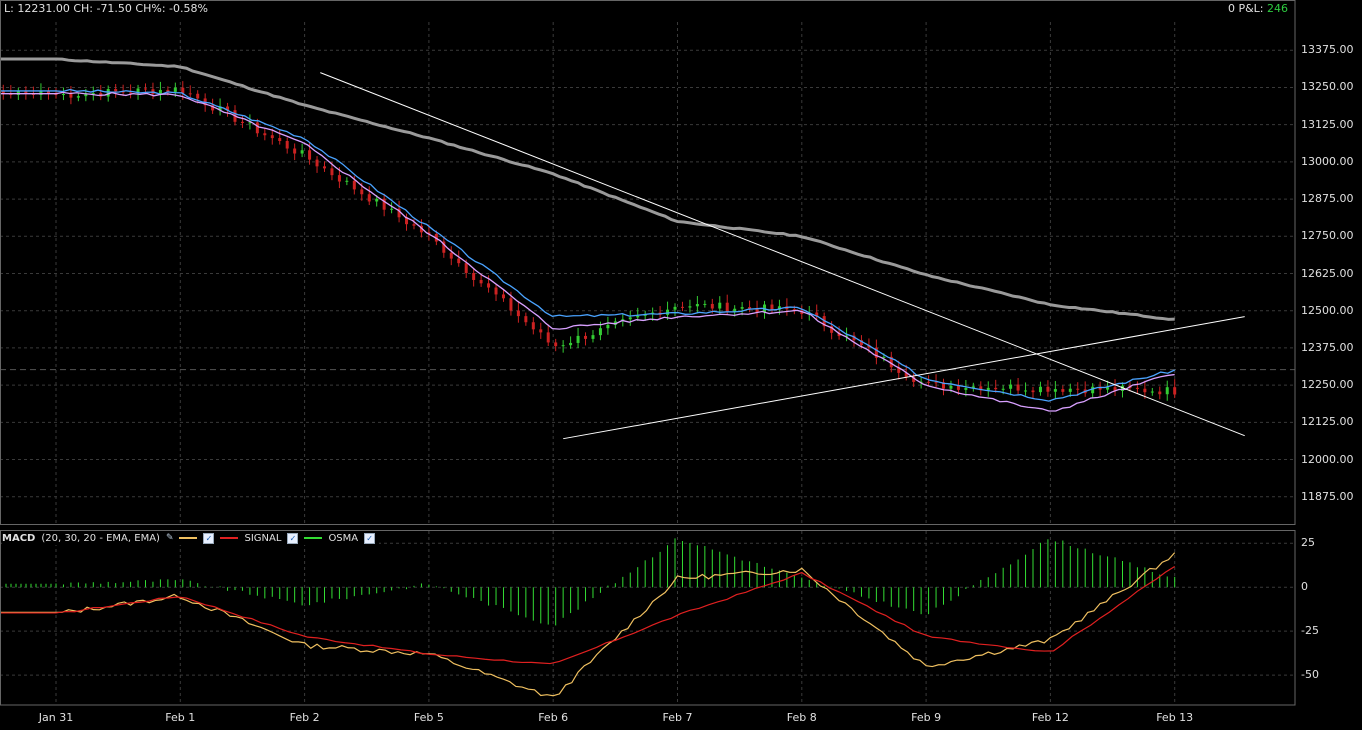 The height and width of the screenshot is (730, 1362). Describe the element at coordinates (169, 538) in the screenshot. I see `edit-indicator-icon: ✎` at that location.